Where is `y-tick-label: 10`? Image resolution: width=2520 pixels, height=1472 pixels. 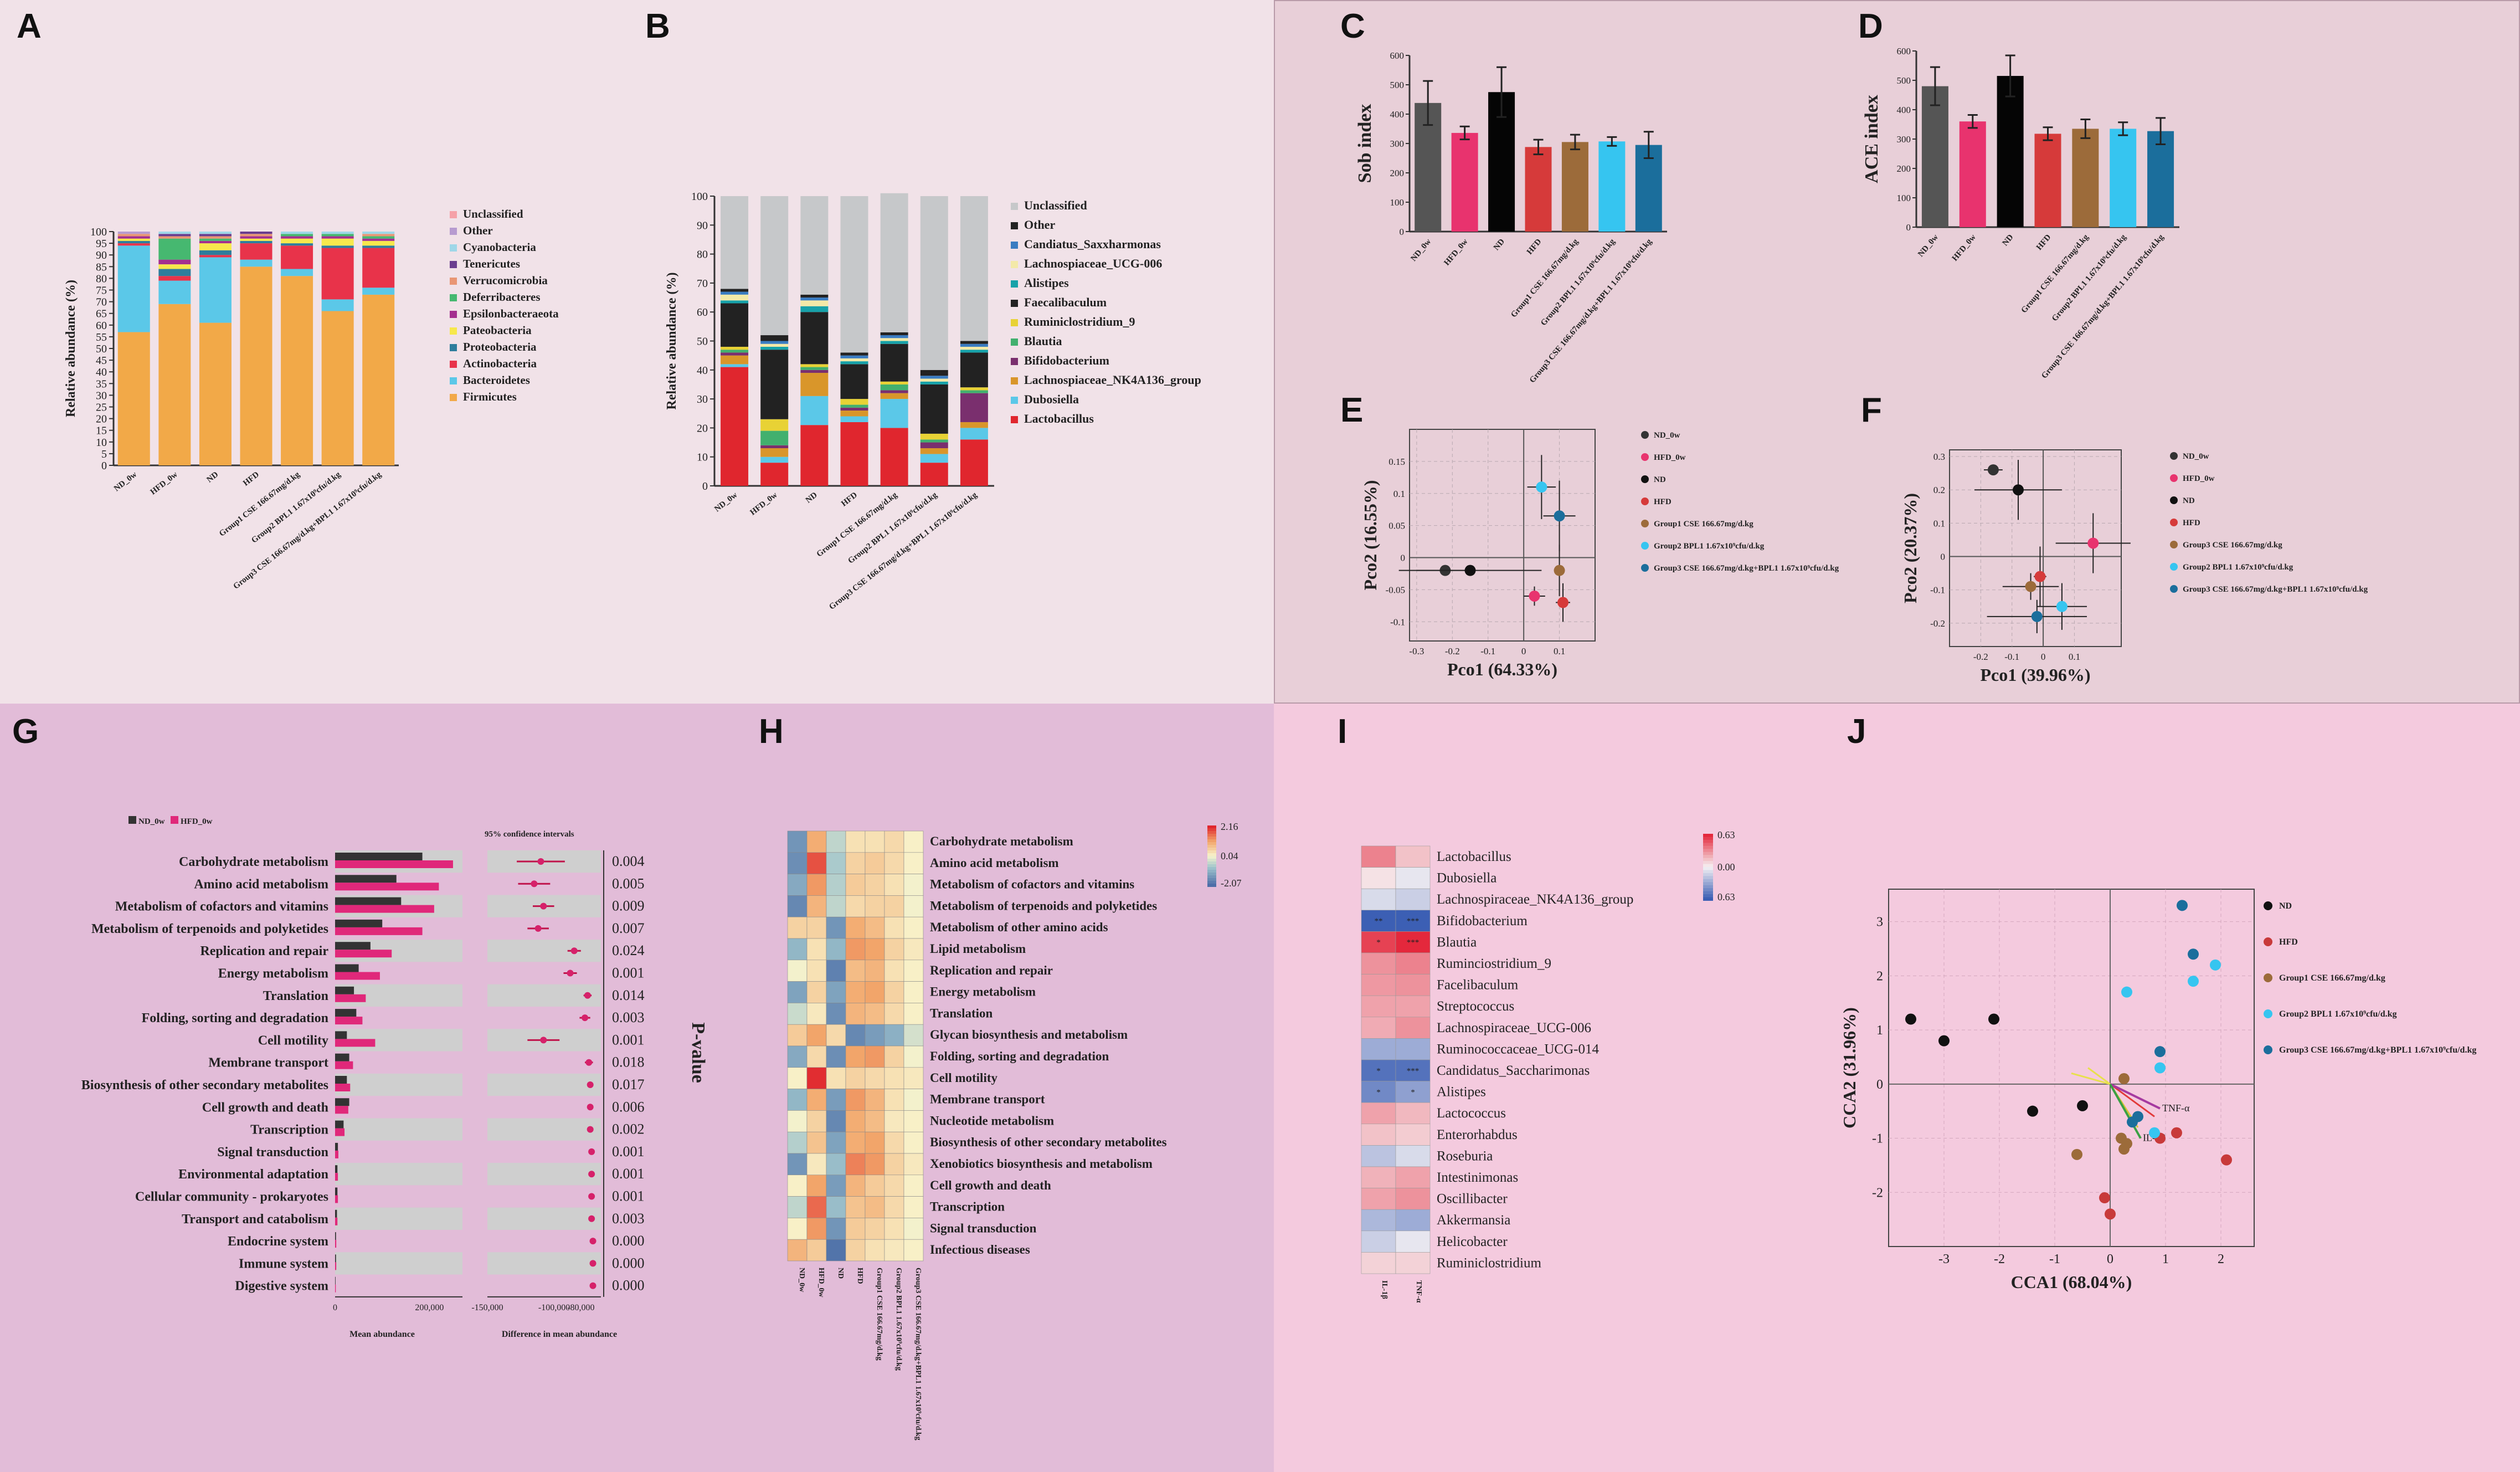
y-tick-label: 10 is located at coordinates (101, 443).